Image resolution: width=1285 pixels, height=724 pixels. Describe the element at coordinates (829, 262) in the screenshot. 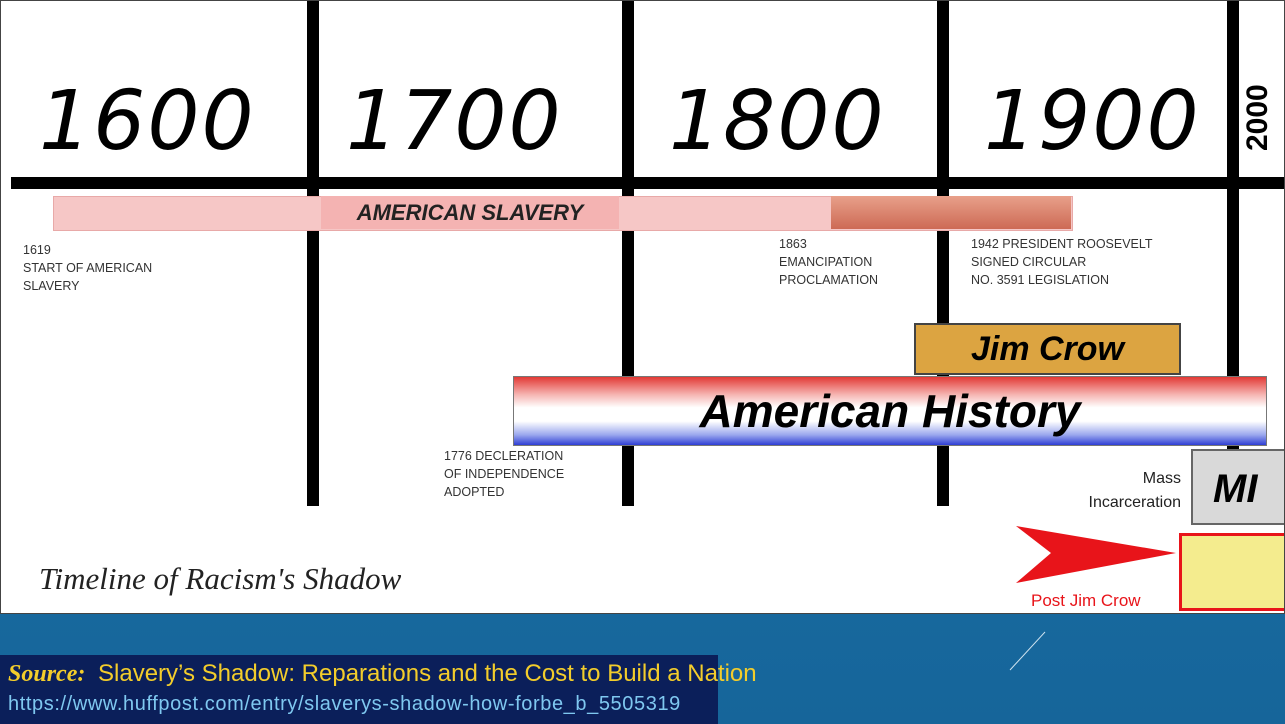

I see `annotation: 1863 EMANCIPATION PROCLAMATION` at that location.